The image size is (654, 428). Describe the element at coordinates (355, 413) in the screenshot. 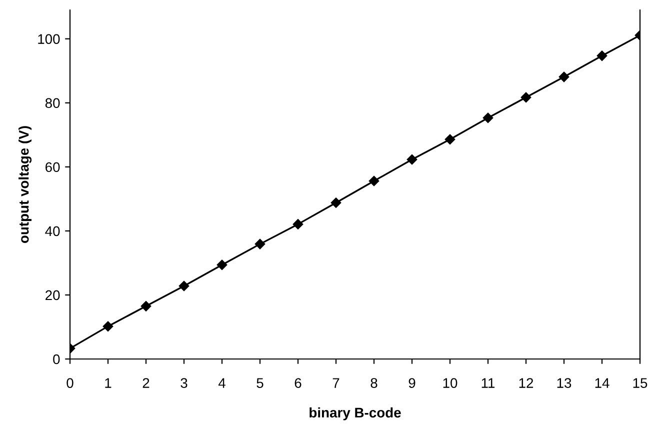

I see `x-axis-title: binary B-code` at that location.